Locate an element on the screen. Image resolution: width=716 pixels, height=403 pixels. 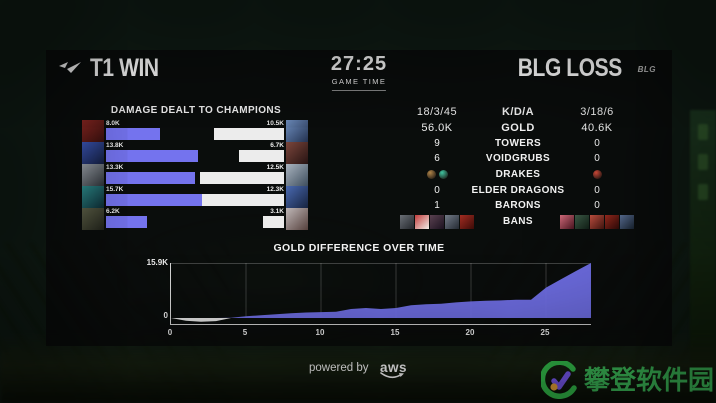
stat-label: BANS is located at coordinates (518, 222).